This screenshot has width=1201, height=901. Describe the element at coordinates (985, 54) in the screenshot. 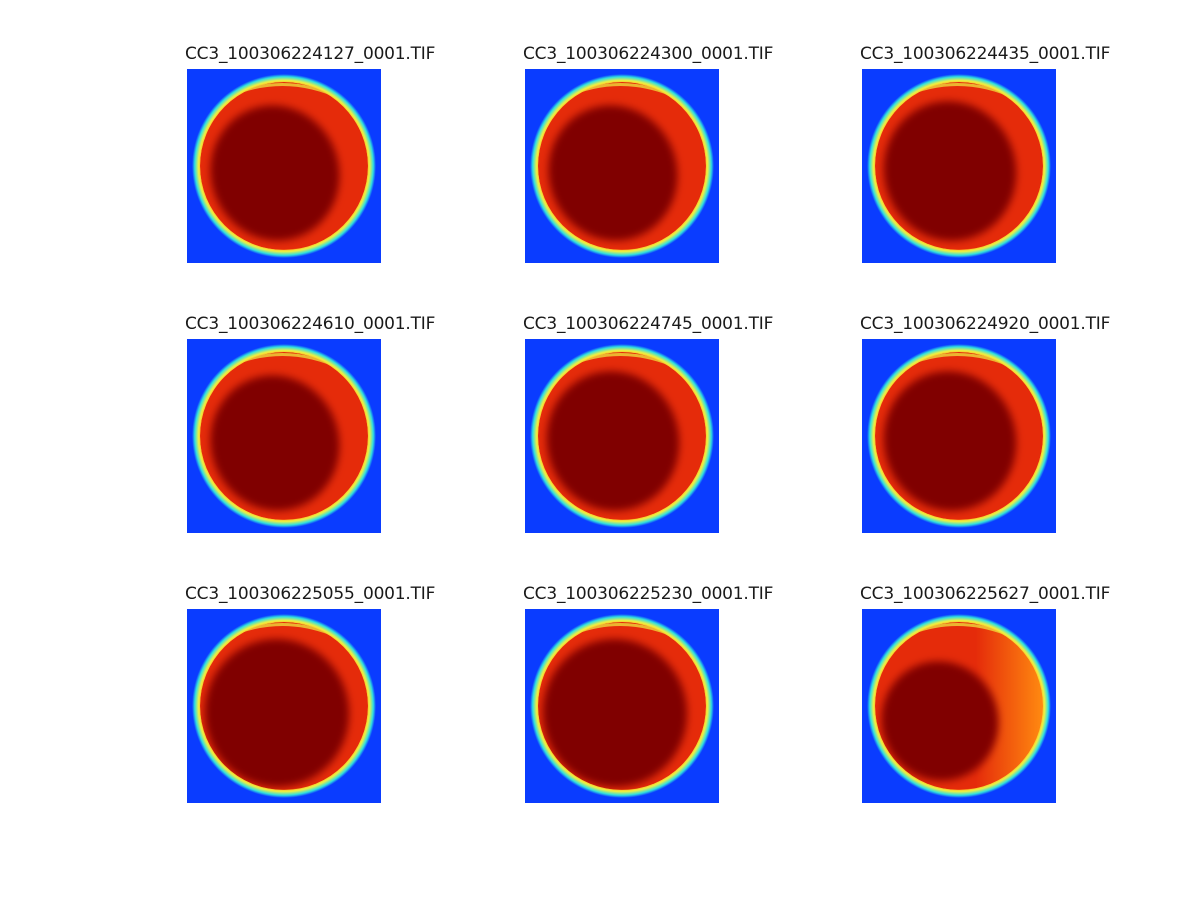

I see `panel-title: CC3_100306224435_0001.TIF` at that location.